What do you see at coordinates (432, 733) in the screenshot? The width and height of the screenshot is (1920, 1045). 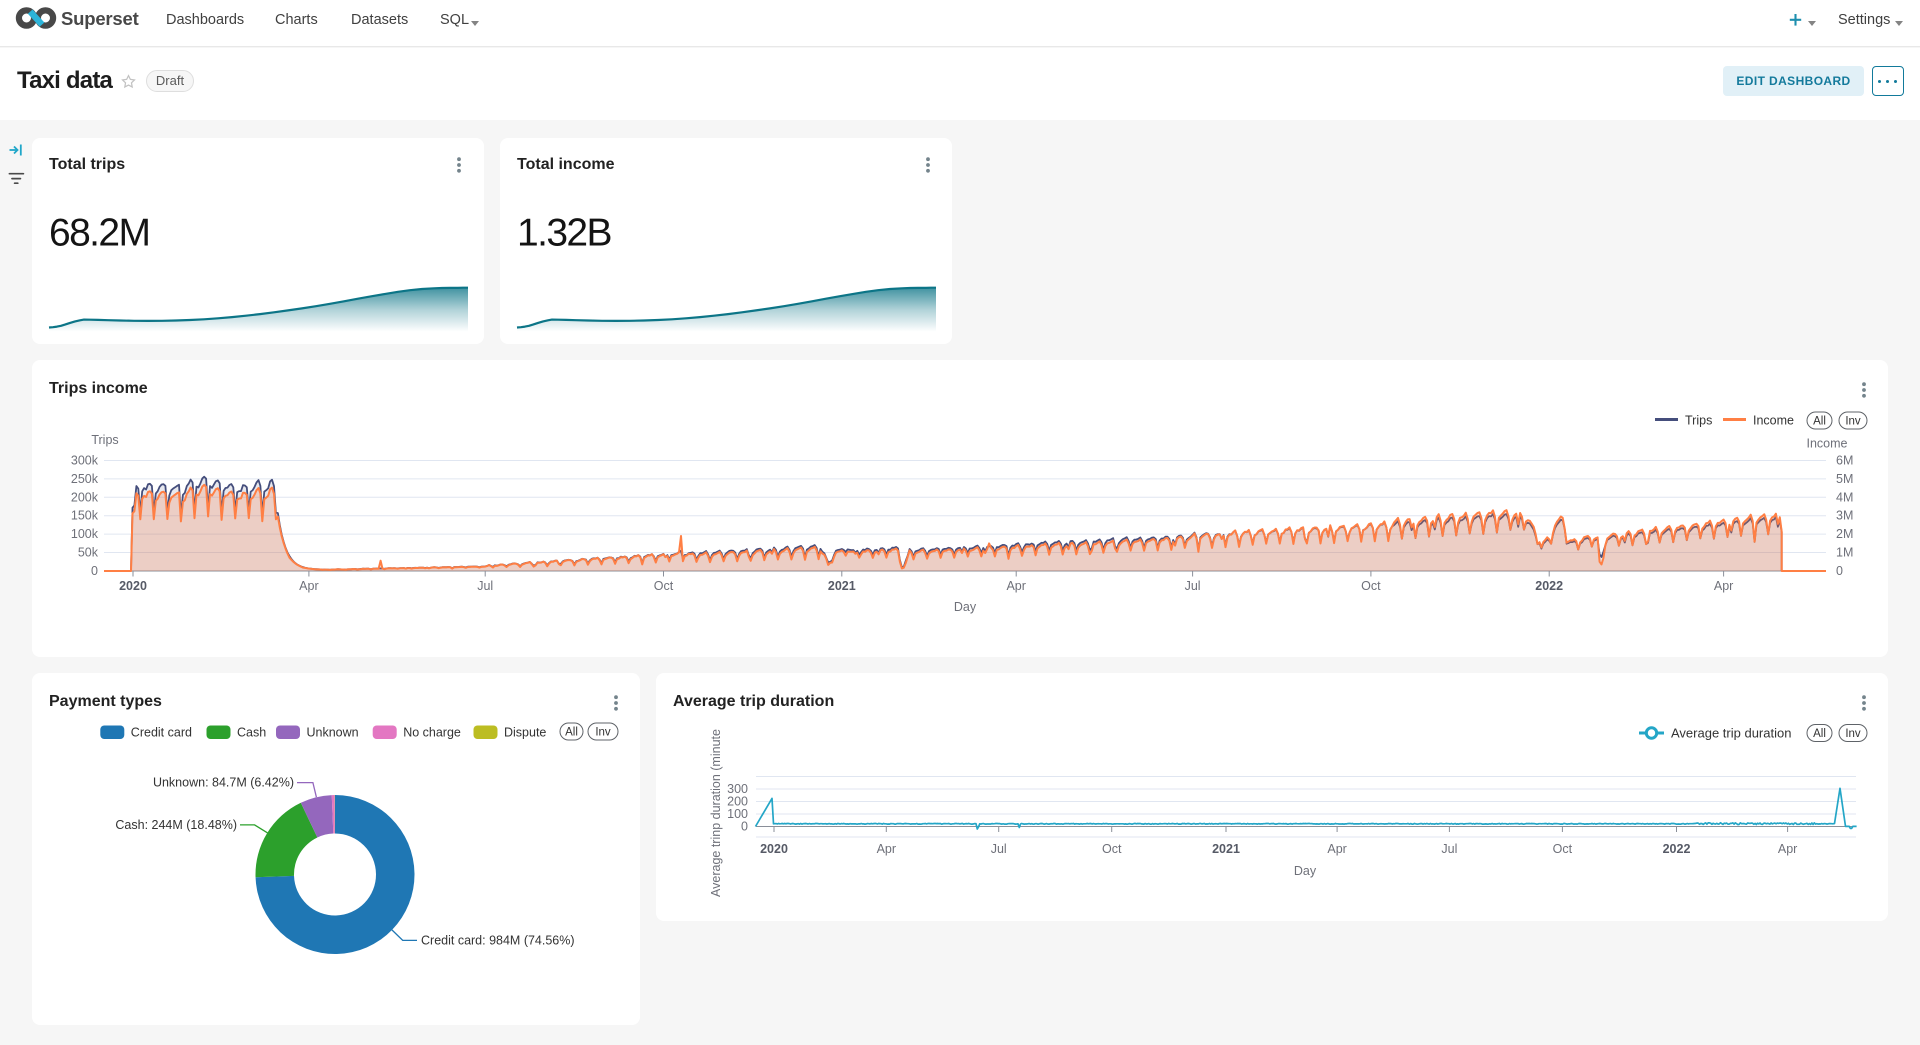 I see `svg-text: No charge` at bounding box center [432, 733].